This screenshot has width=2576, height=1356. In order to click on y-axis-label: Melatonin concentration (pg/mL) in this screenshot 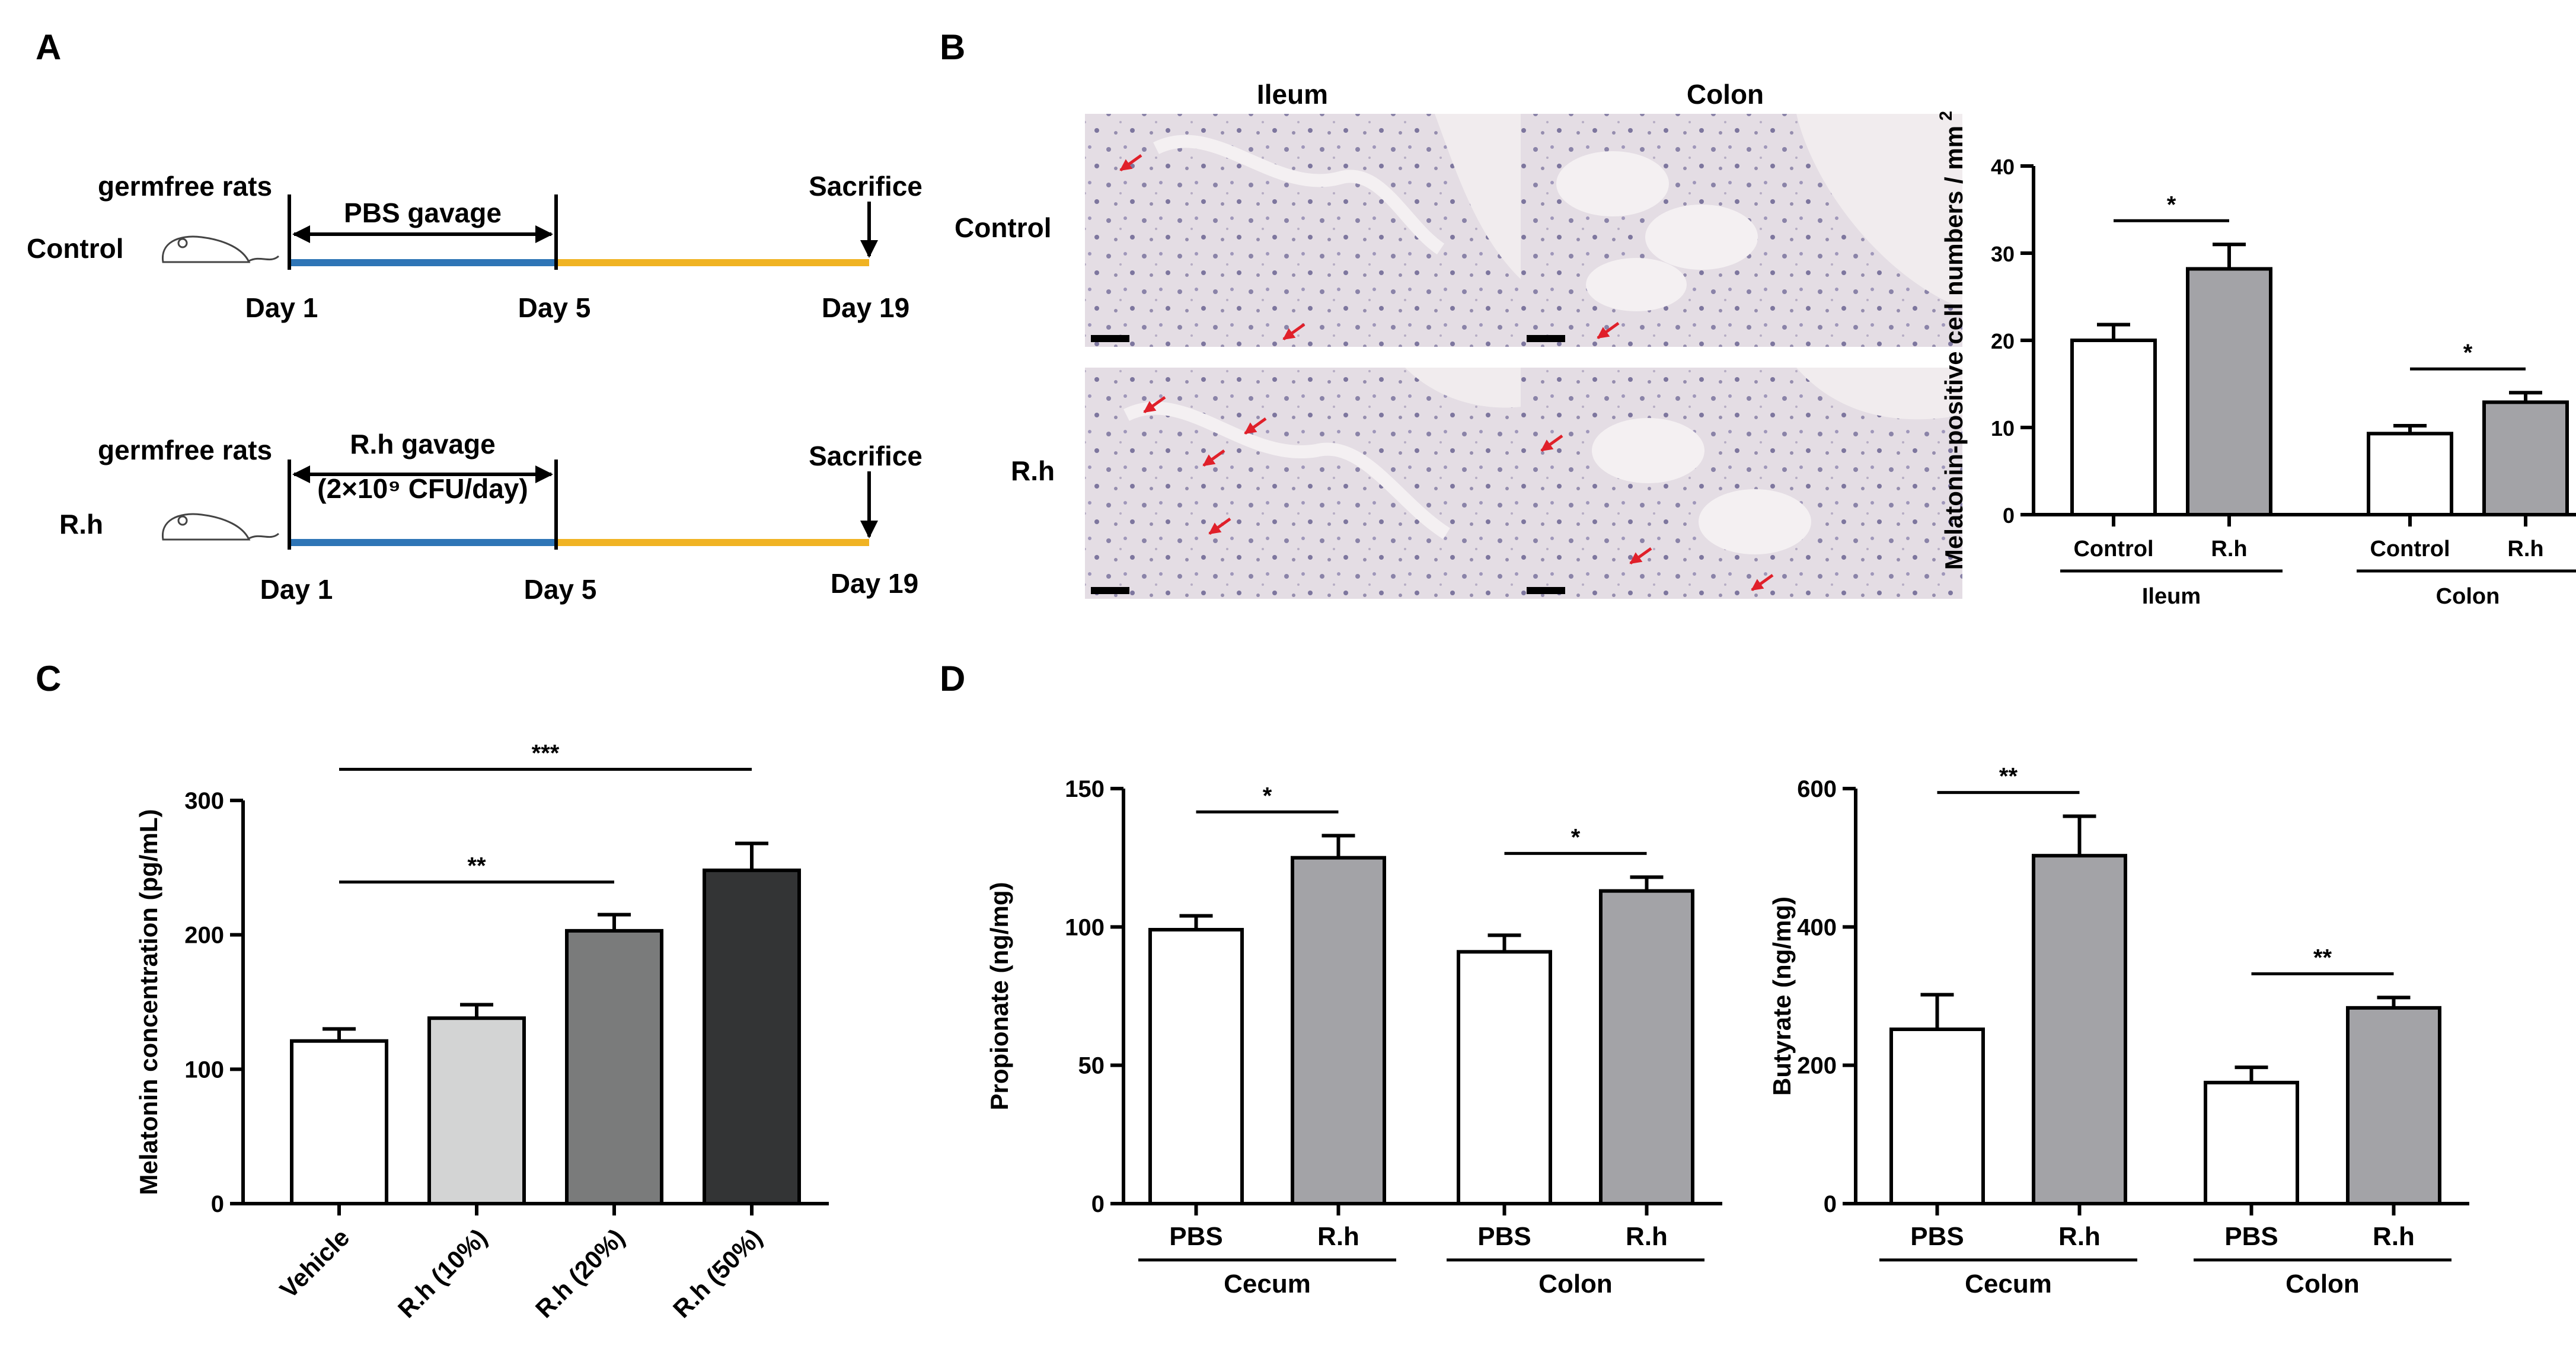, I will do `click(148, 1002)`.